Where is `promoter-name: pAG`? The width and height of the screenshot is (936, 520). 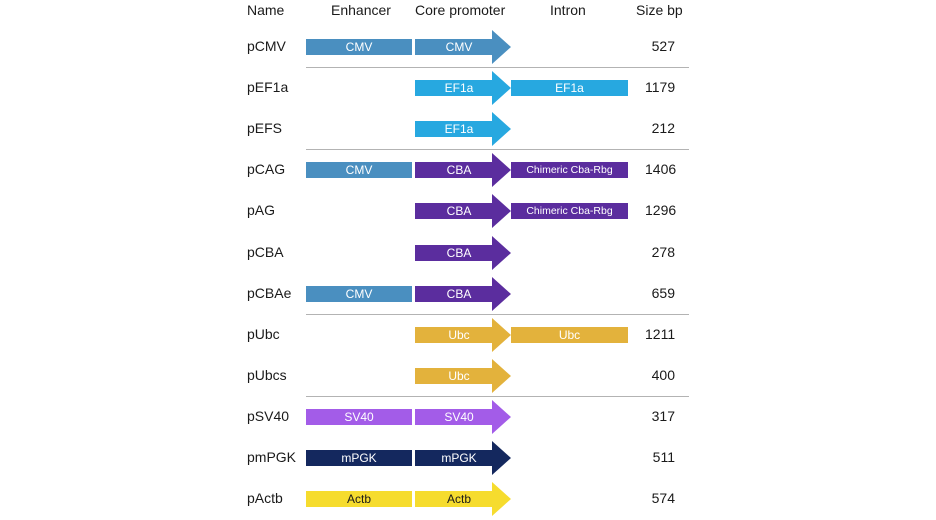 promoter-name: pAG is located at coordinates (261, 210).